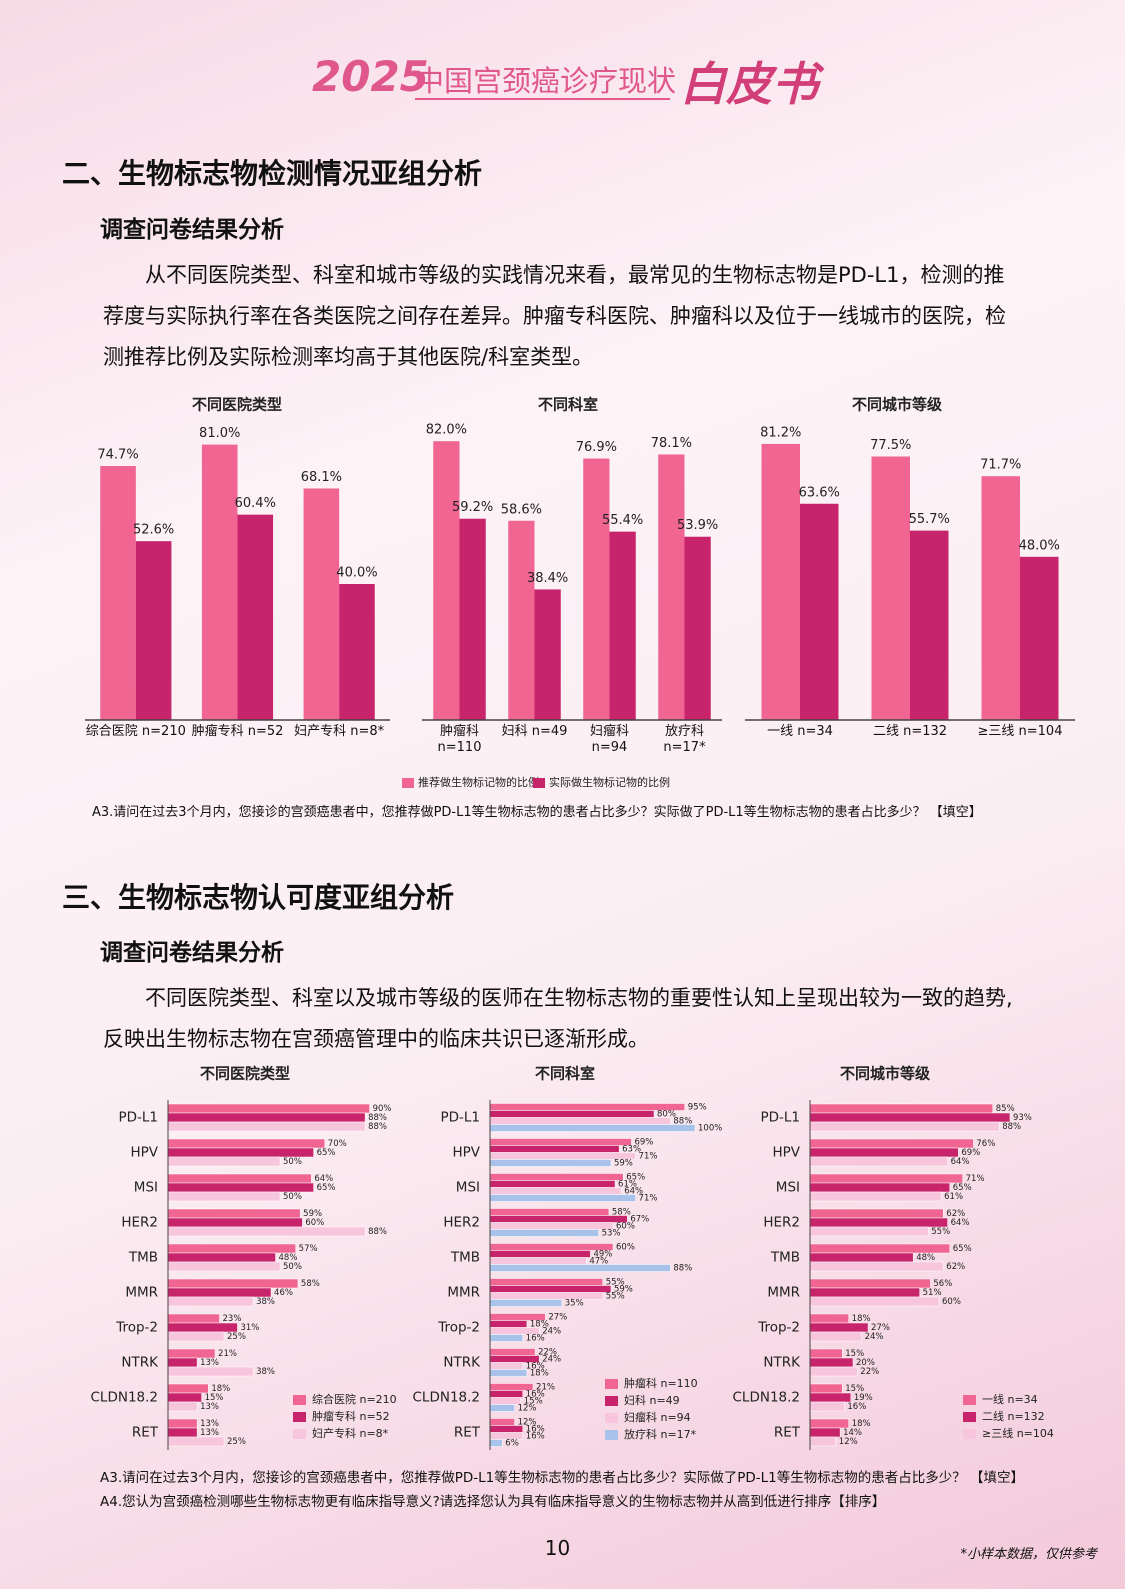  Describe the element at coordinates (227, 1354) in the screenshot. I see `value-label: 21%` at that location.